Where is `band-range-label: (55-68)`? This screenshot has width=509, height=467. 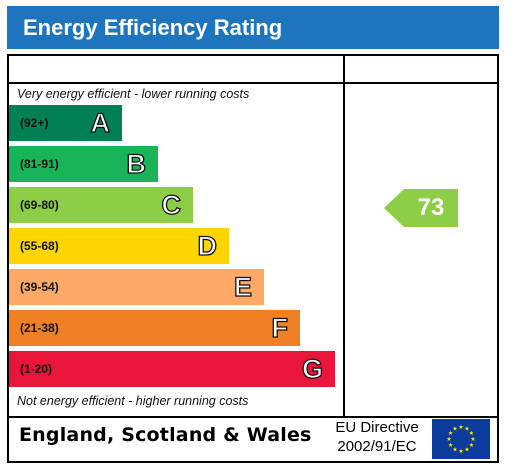 band-range-label: (55-68) is located at coordinates (39, 246).